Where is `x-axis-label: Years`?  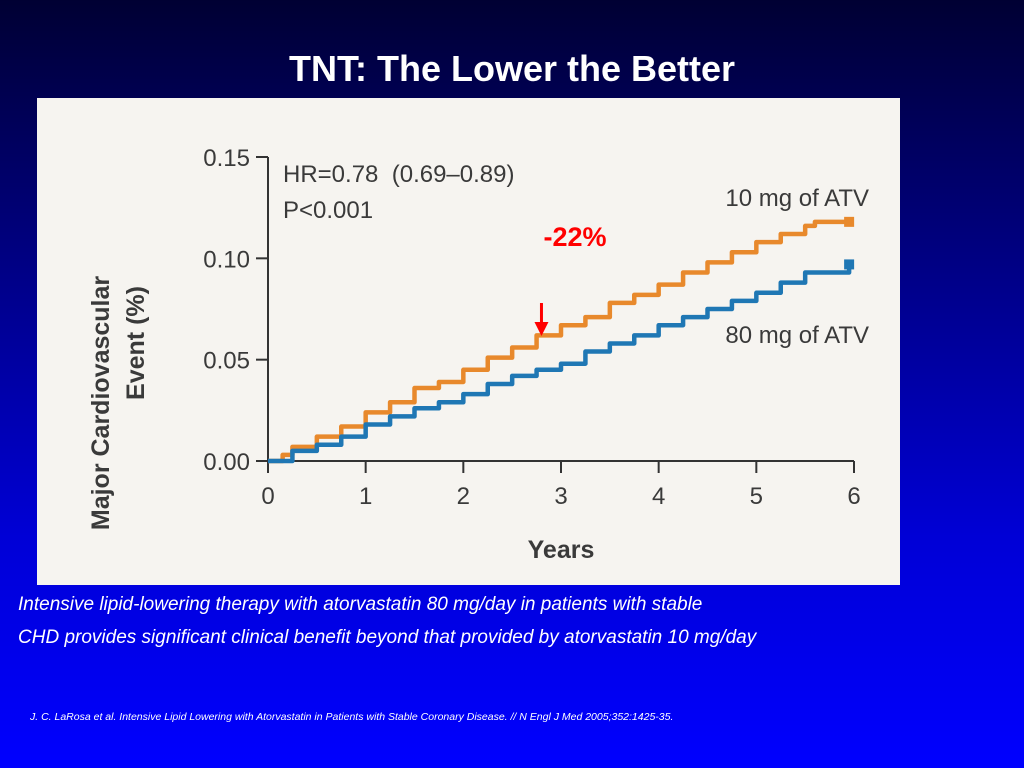 x-axis-label: Years is located at coordinates (561, 550).